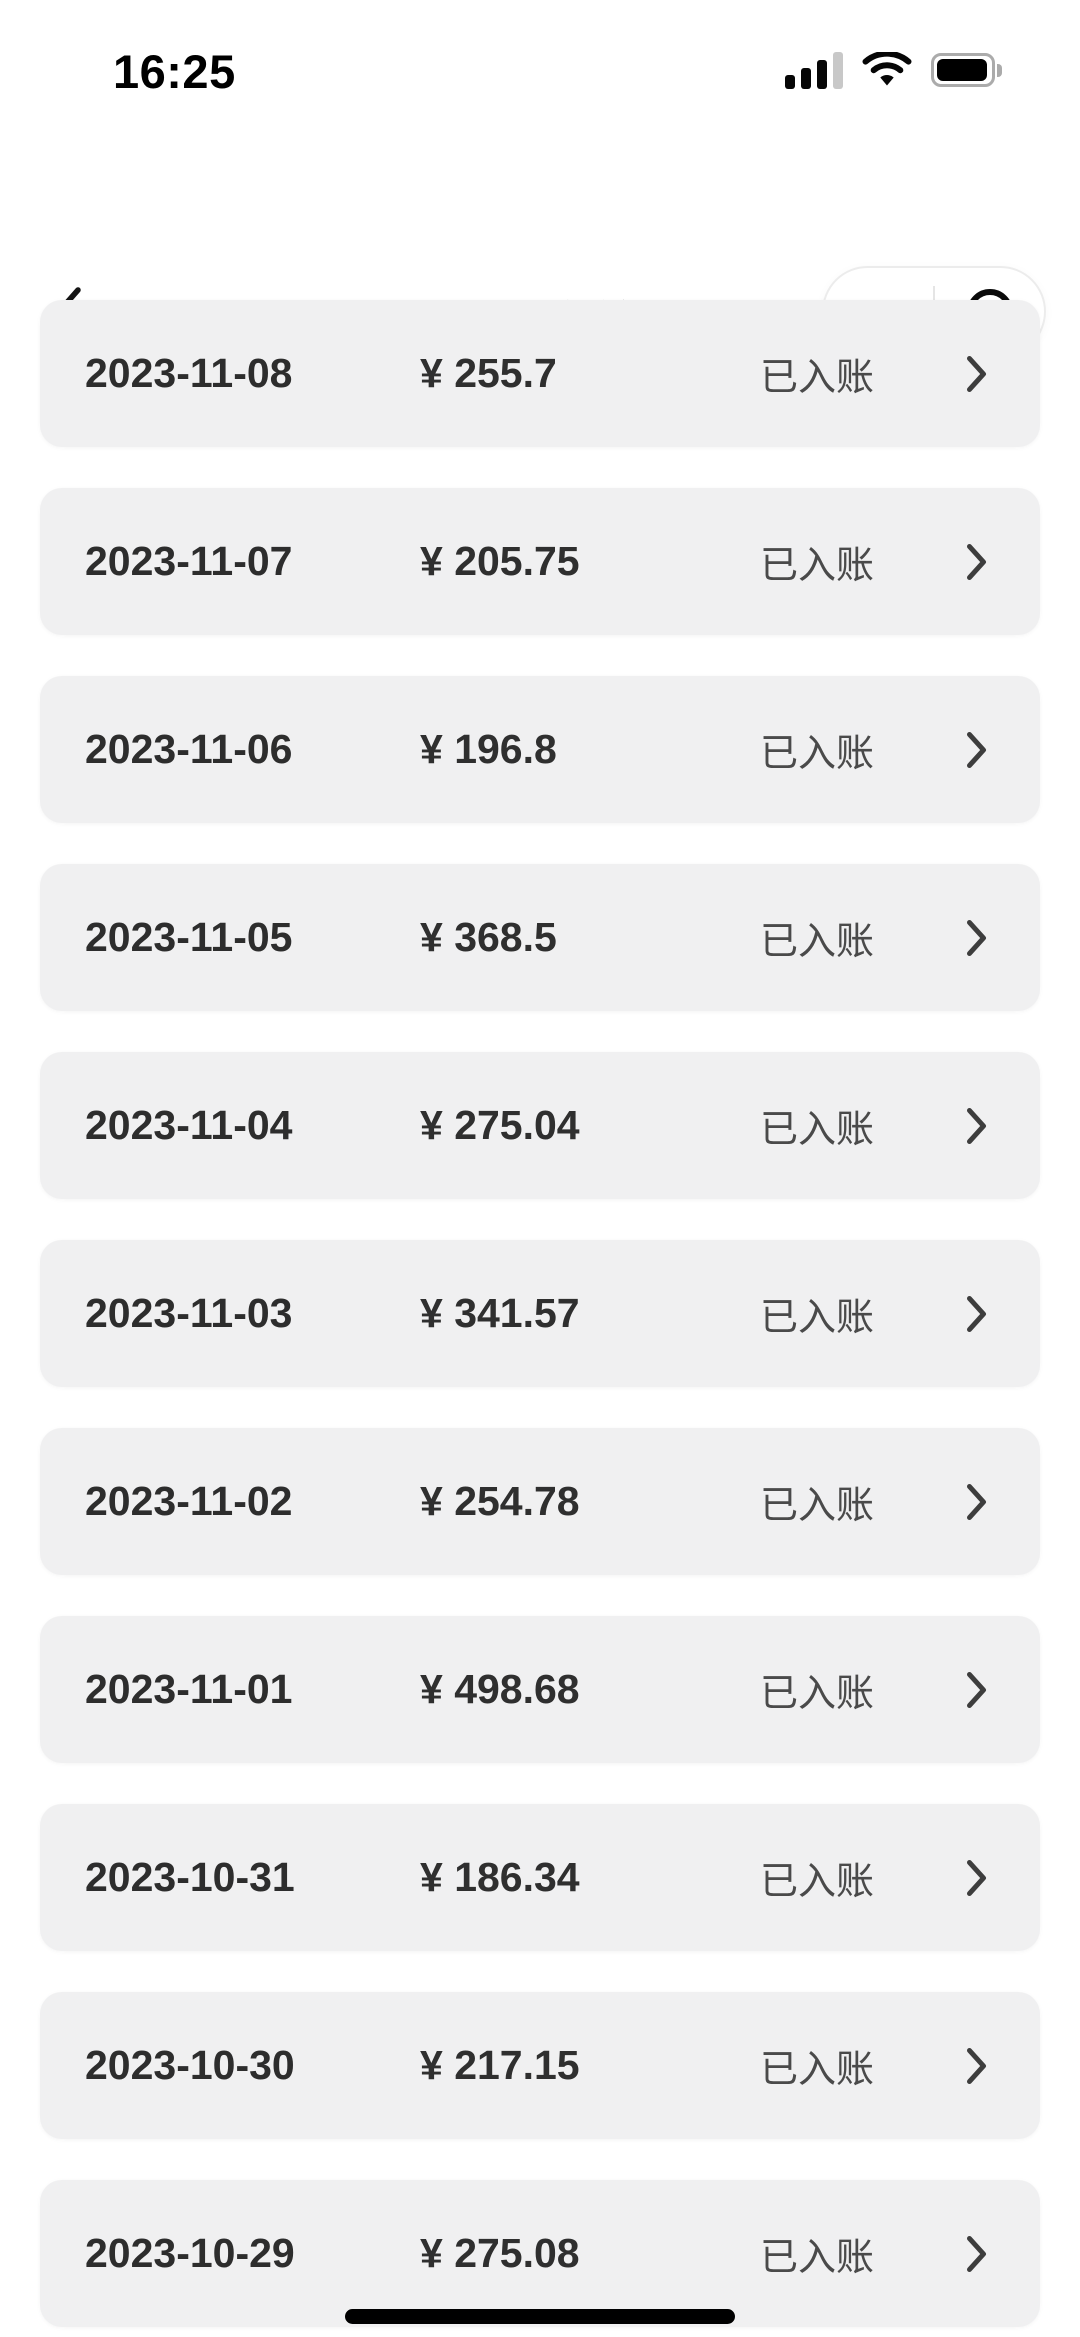 This screenshot has height=2337, width=1080. I want to click on status-icons, so click(893, 70).